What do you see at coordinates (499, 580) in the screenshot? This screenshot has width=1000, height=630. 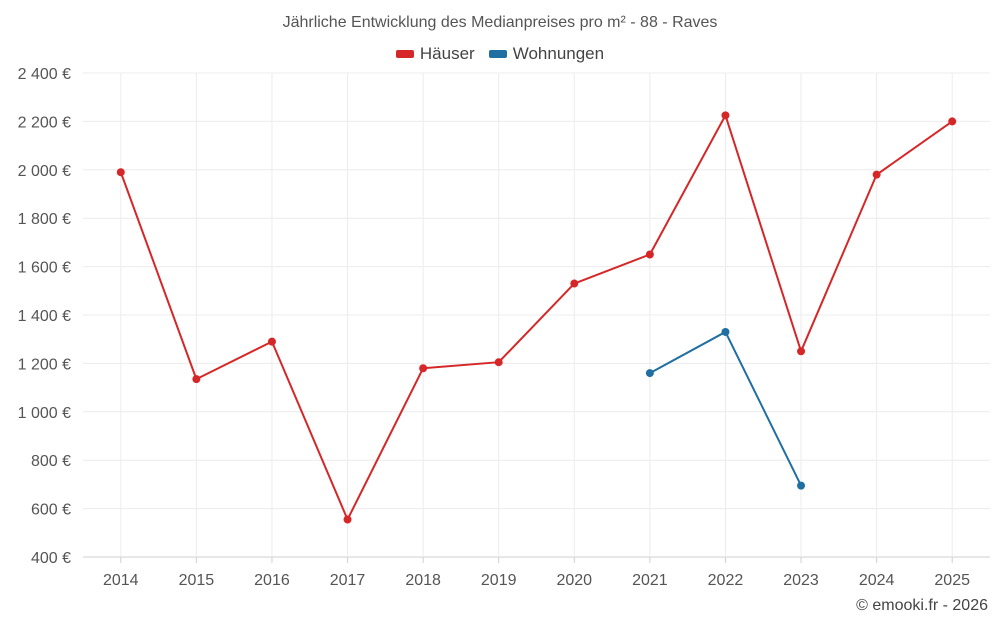 I see `x-tick-label: 2019` at bounding box center [499, 580].